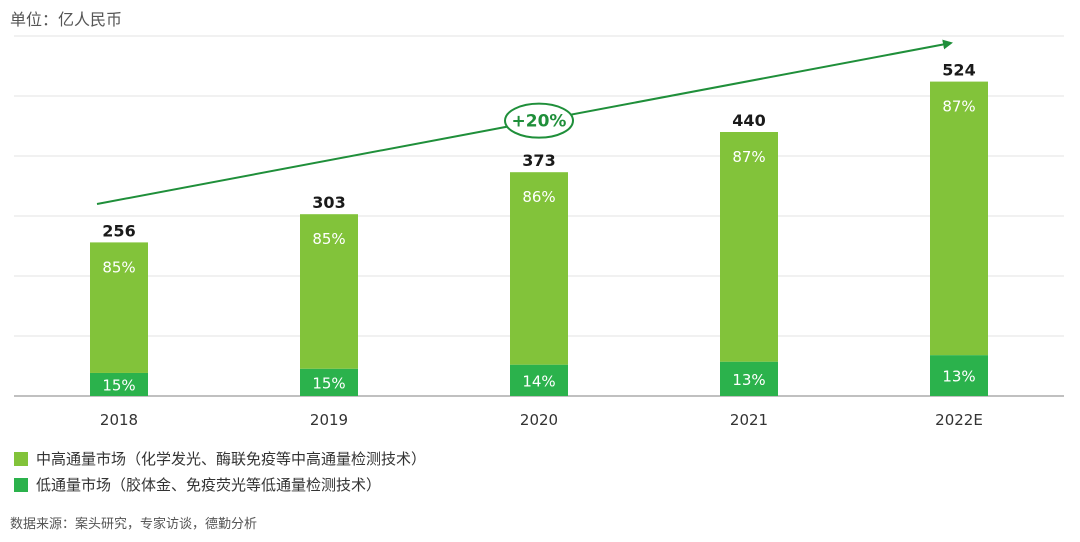 The image size is (1080, 542). I want to click on share-label-low-2018: 15%, so click(118, 385).